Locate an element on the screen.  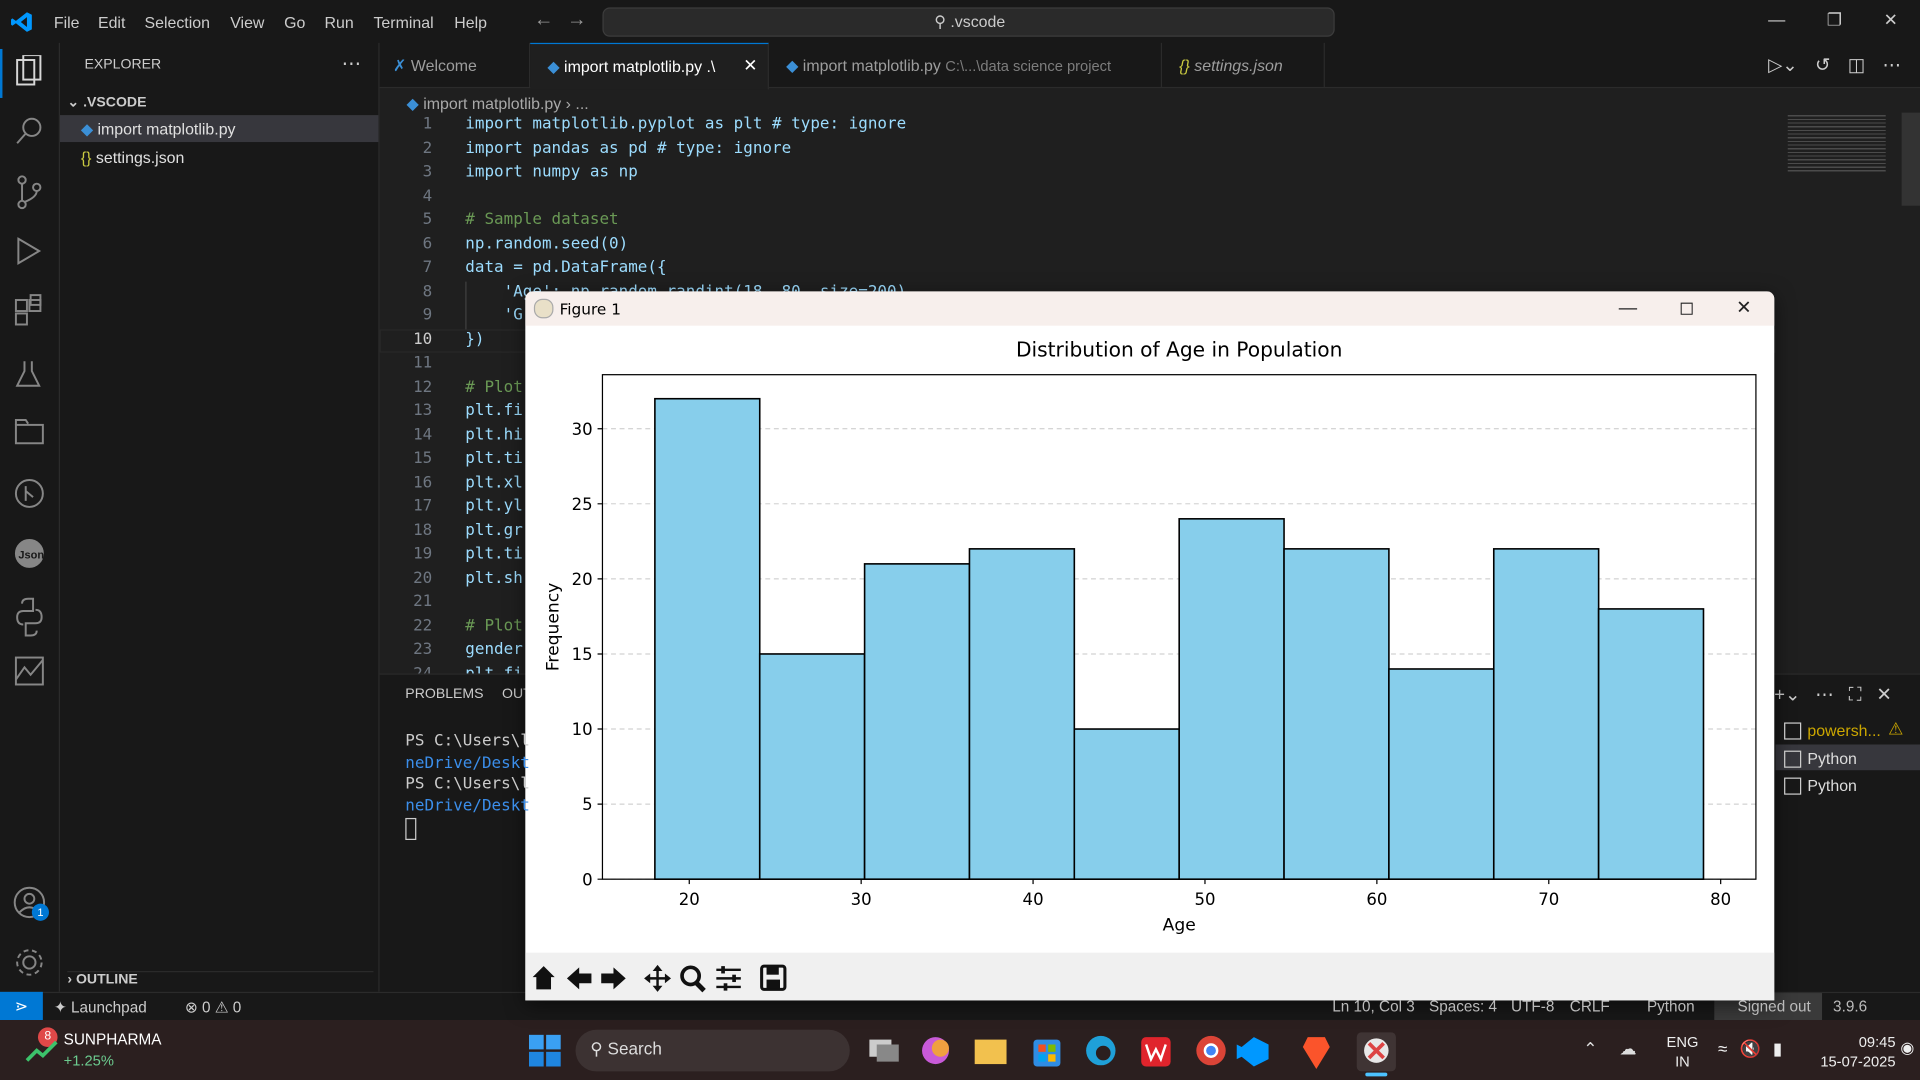
menu-item: Run is located at coordinates (339, 22).